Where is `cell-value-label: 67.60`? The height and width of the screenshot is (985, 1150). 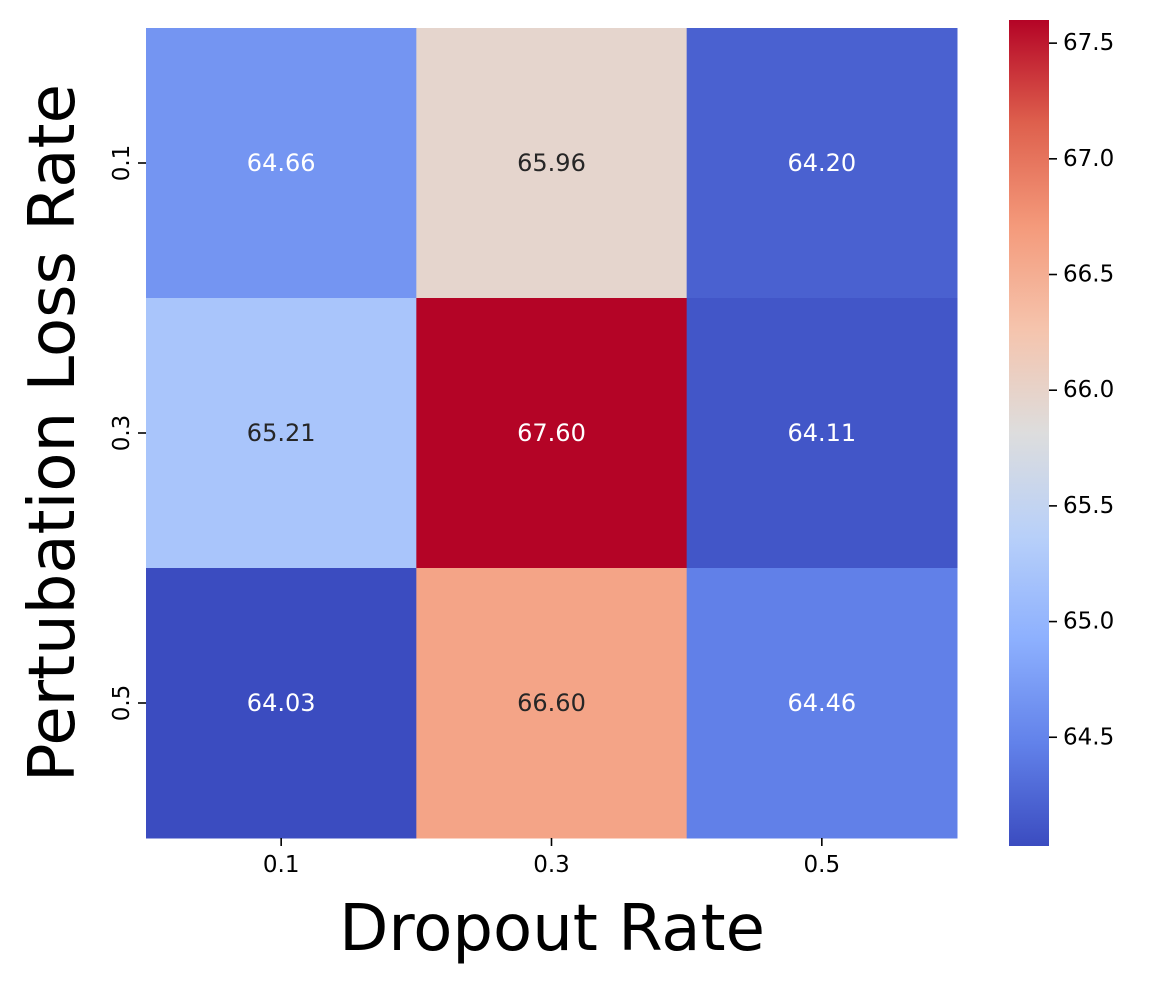 cell-value-label: 67.60 is located at coordinates (551, 433).